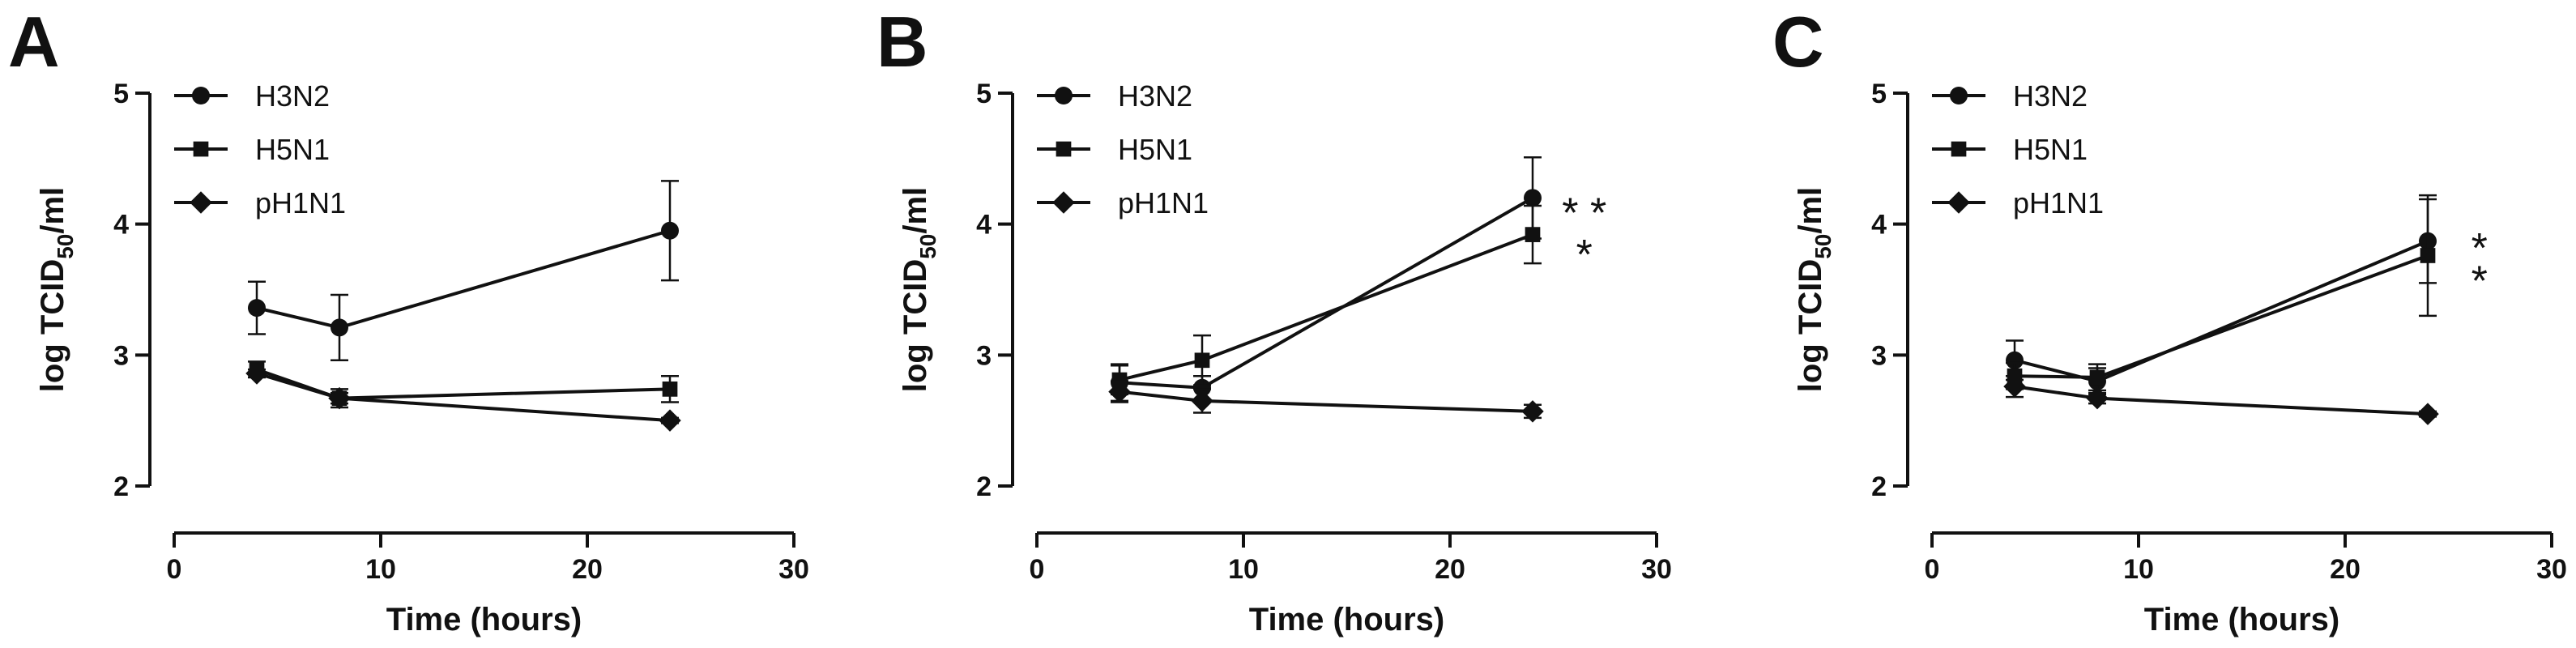  I want to click on panel-letter: C, so click(1798, 42).